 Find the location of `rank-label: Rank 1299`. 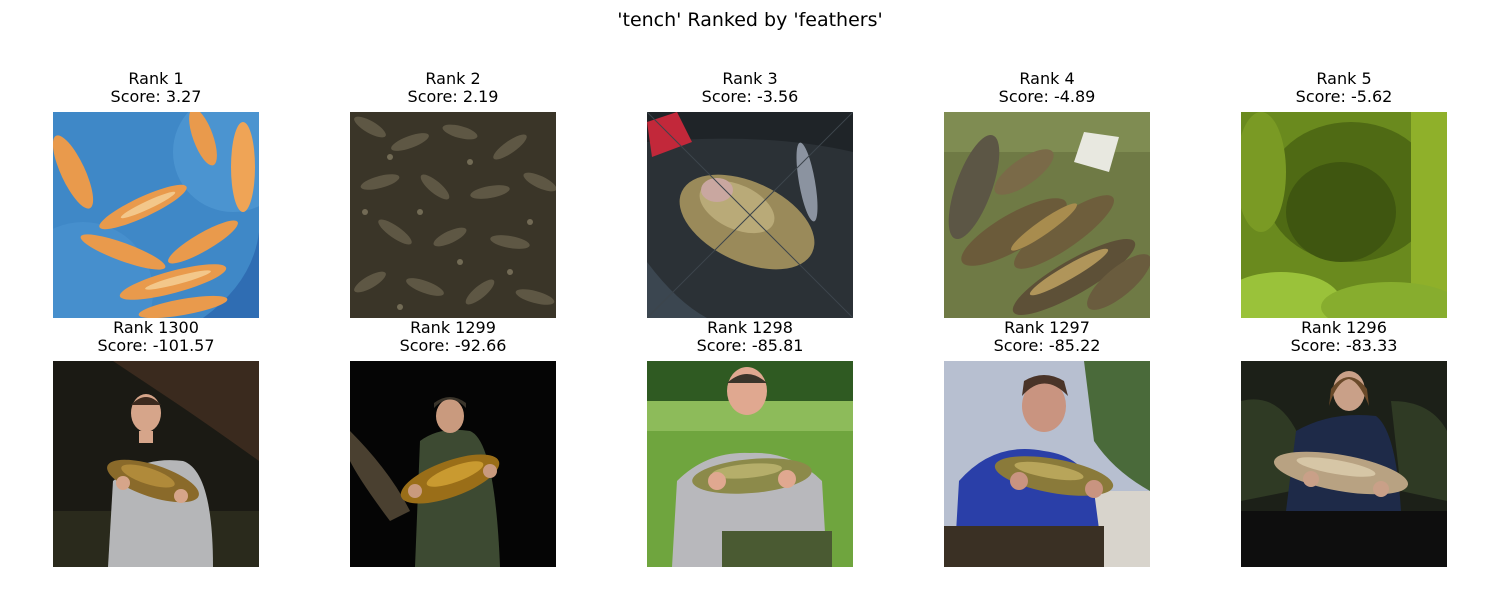

rank-label: Rank 1299 is located at coordinates (453, 327).